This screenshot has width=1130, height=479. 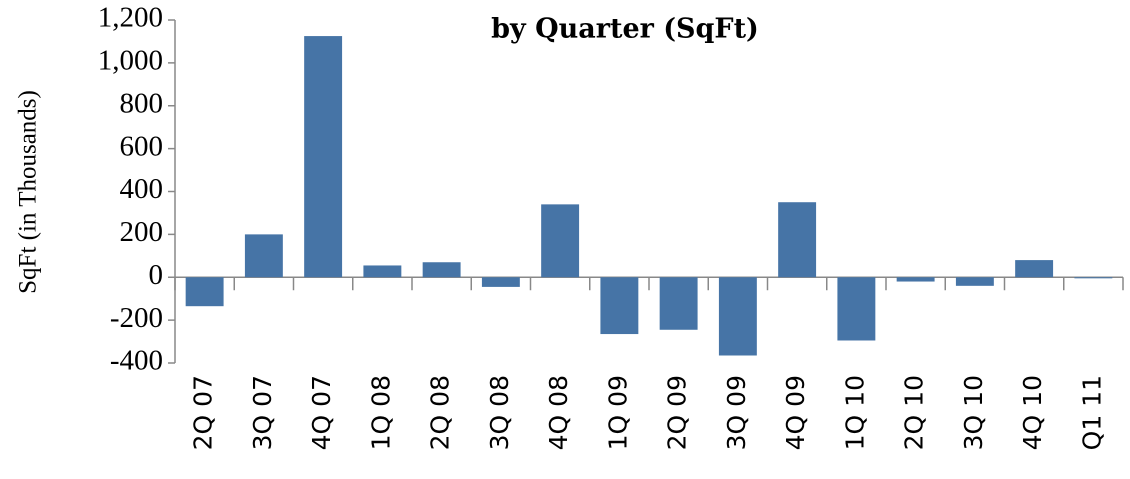 I want to click on x-tick-label: 1Q 10, so click(x=854, y=412).